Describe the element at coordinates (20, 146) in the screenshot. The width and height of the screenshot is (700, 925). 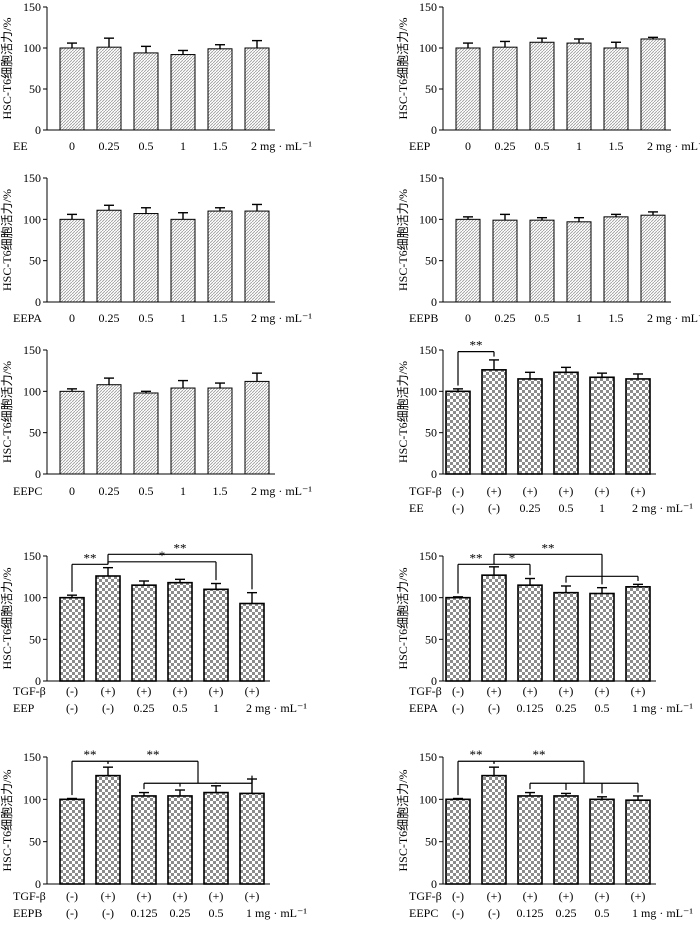
I see `group-row-label: EE` at that location.